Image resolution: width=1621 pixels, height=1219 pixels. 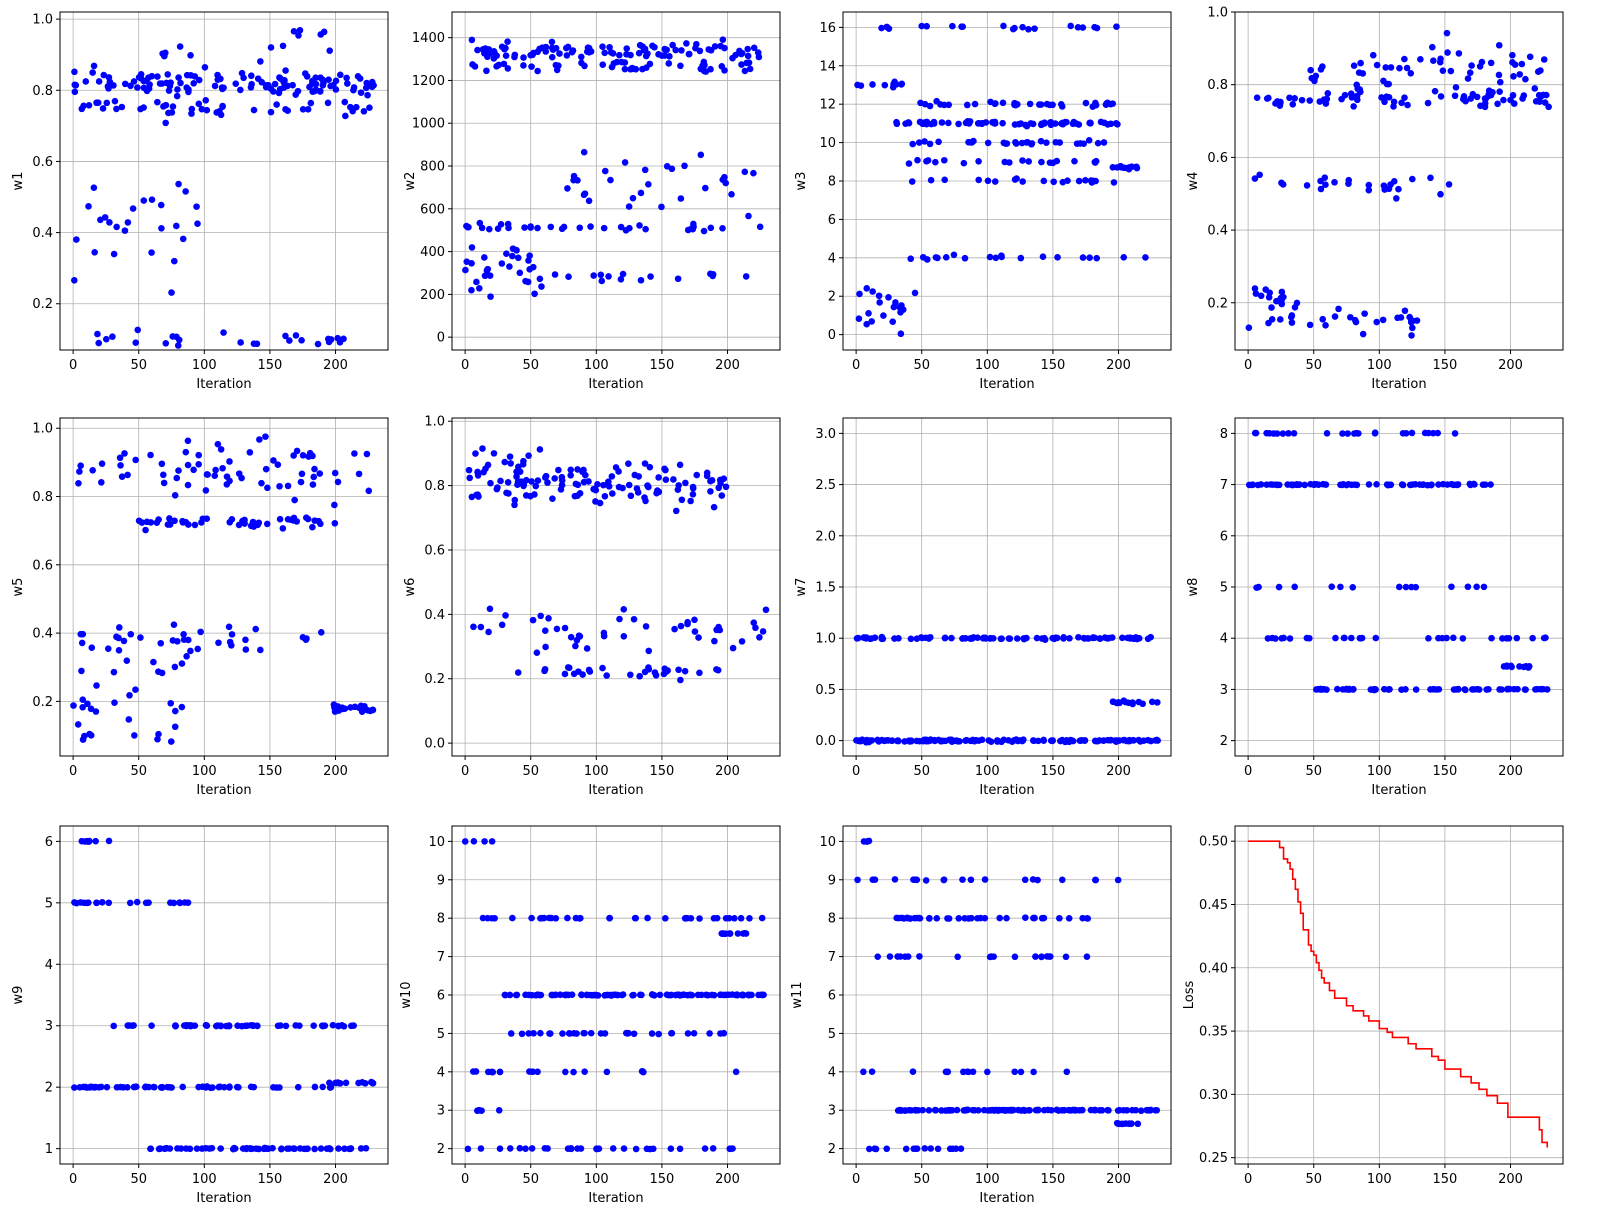 I want to click on y-tick-label: 1000, so click(x=428, y=124).